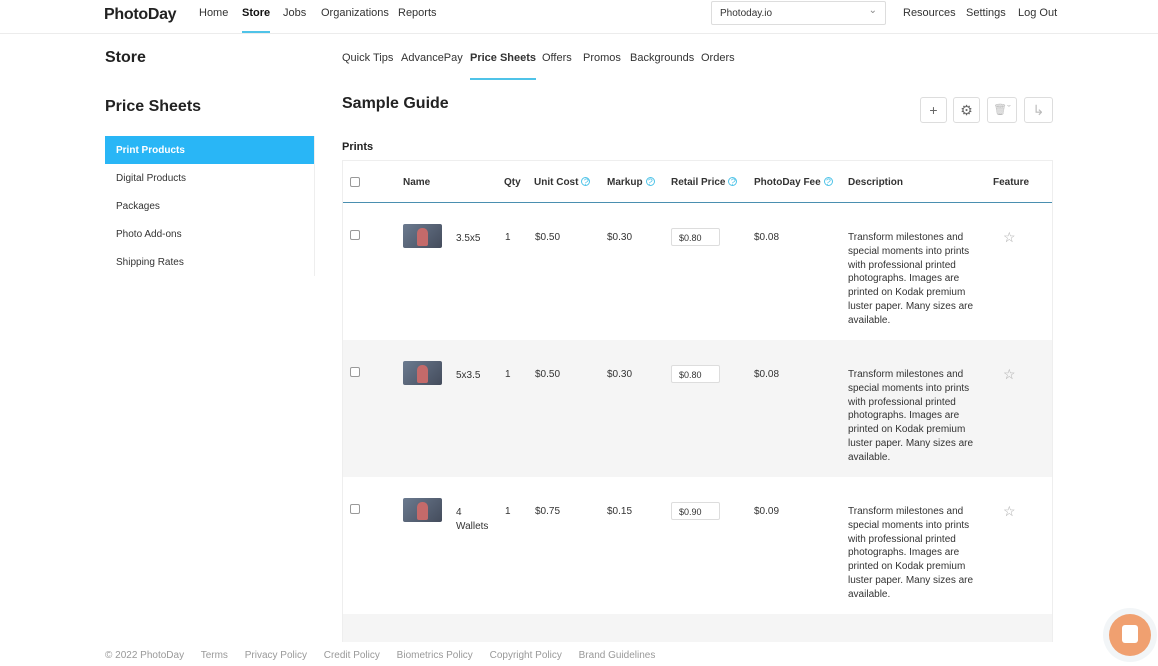 This screenshot has width=1158, height=666. What do you see at coordinates (355, 182) in the screenshot?
I see `select-all-checkbox` at bounding box center [355, 182].